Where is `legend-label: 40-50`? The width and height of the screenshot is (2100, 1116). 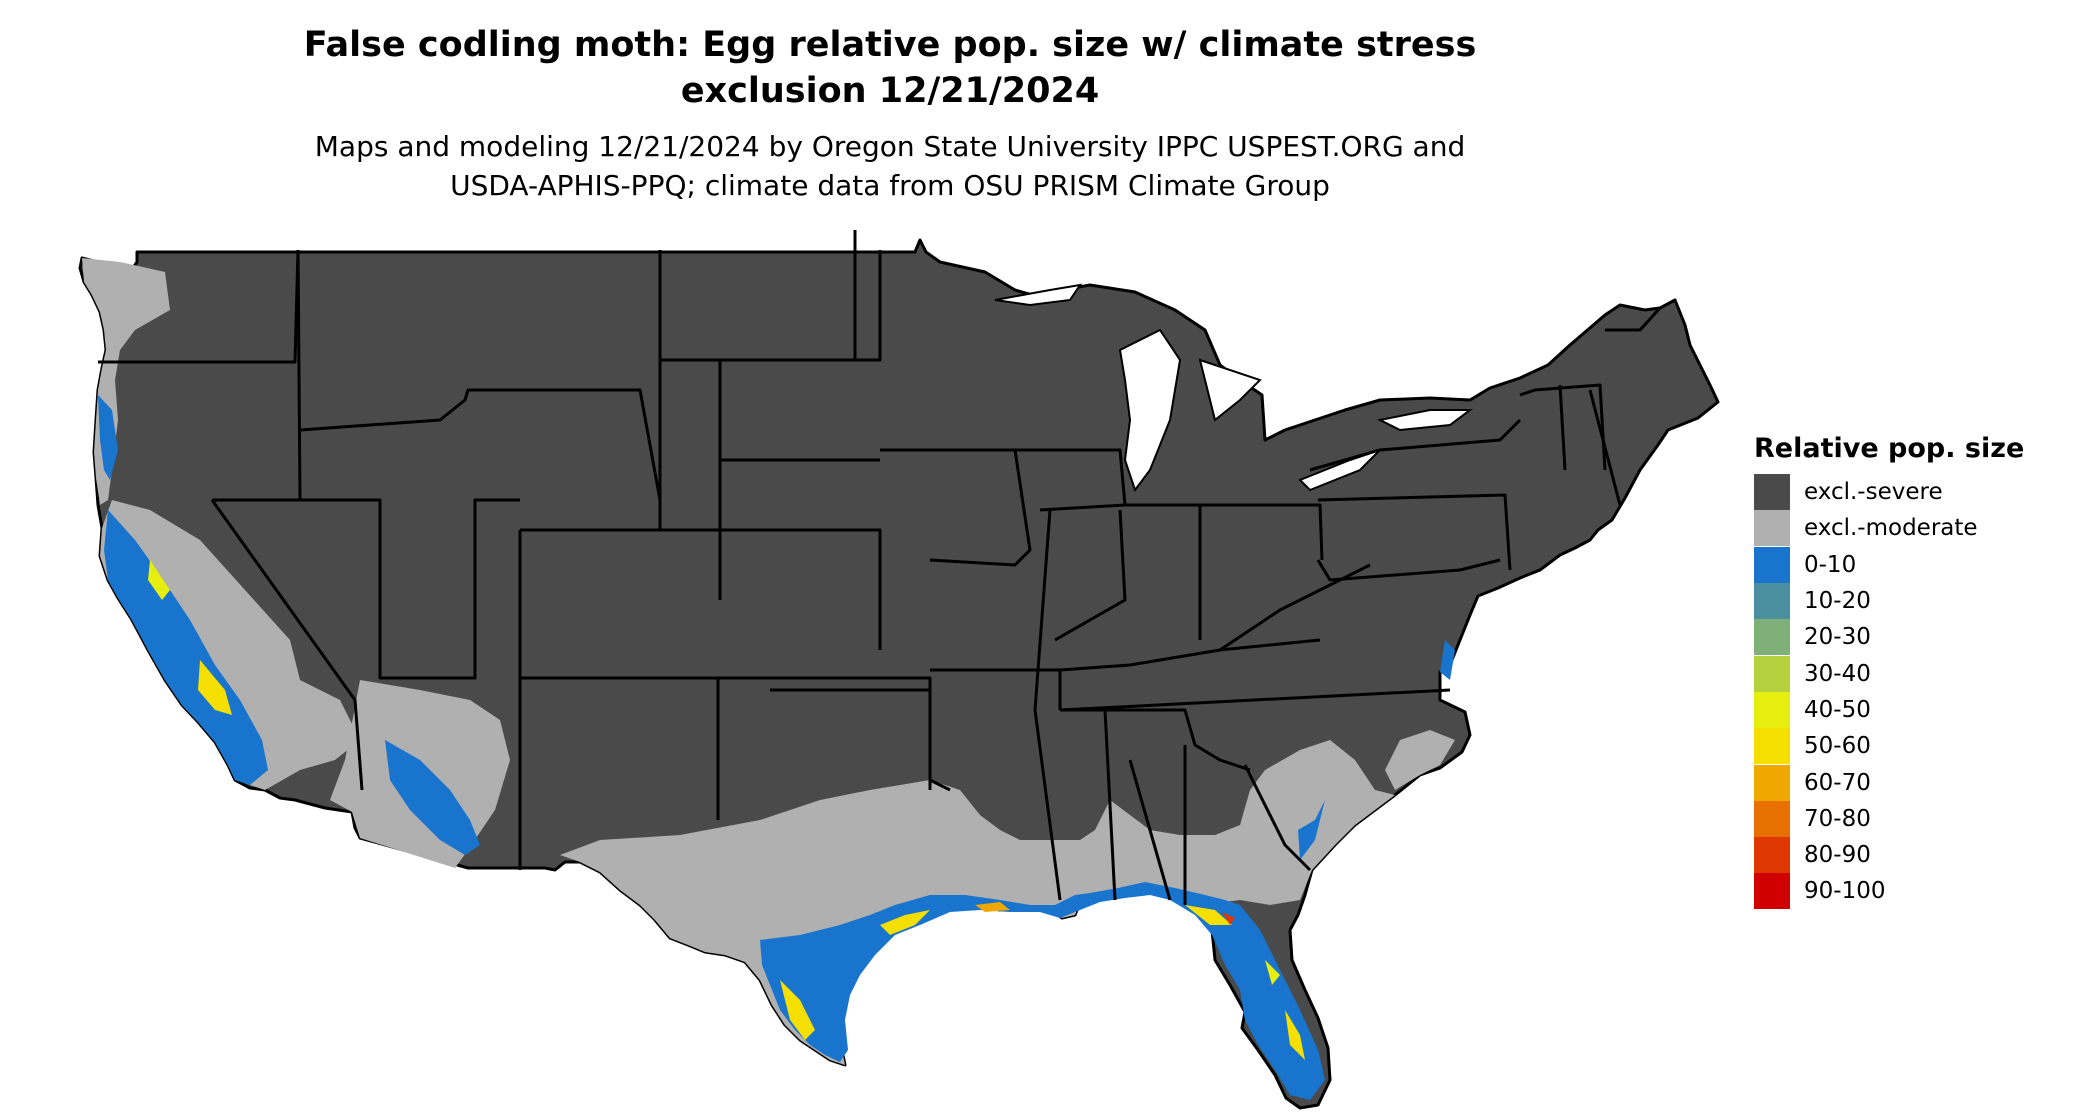 legend-label: 40-50 is located at coordinates (1837, 709).